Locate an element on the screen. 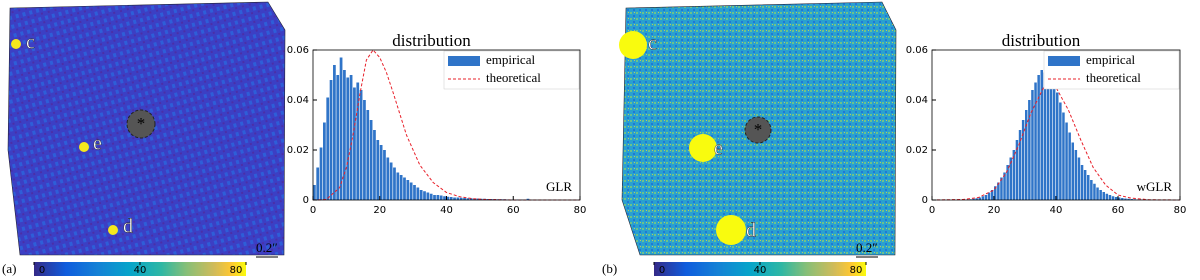 This screenshot has width=1200, height=280. chart-title: distribution is located at coordinates (431, 40).